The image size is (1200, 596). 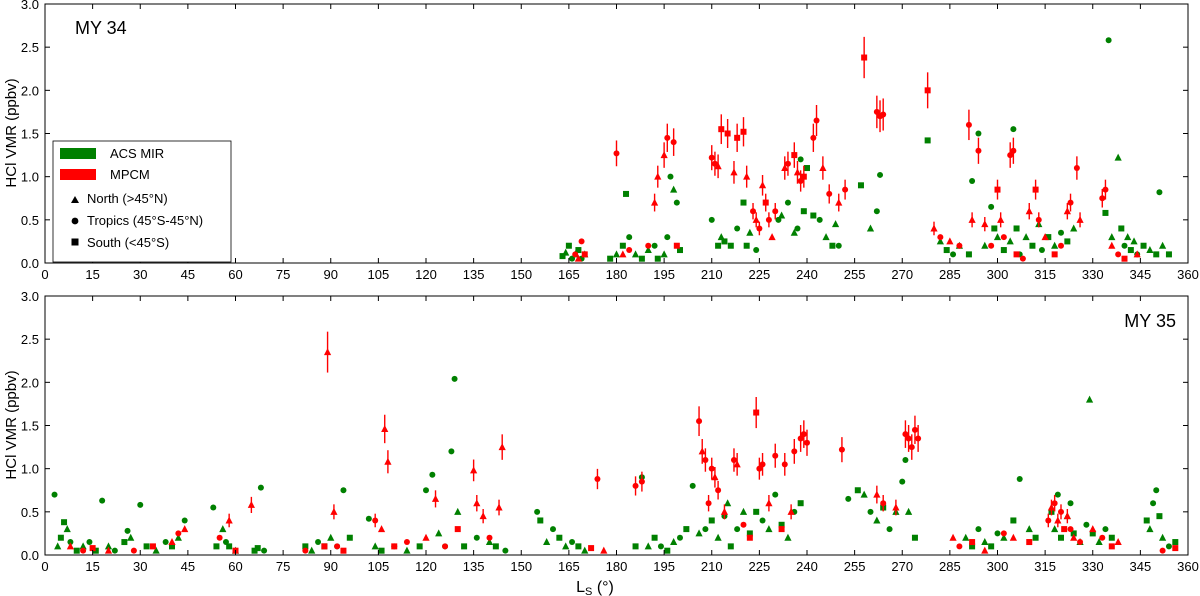 I want to click on xtick-label: 300, so click(x=998, y=566).